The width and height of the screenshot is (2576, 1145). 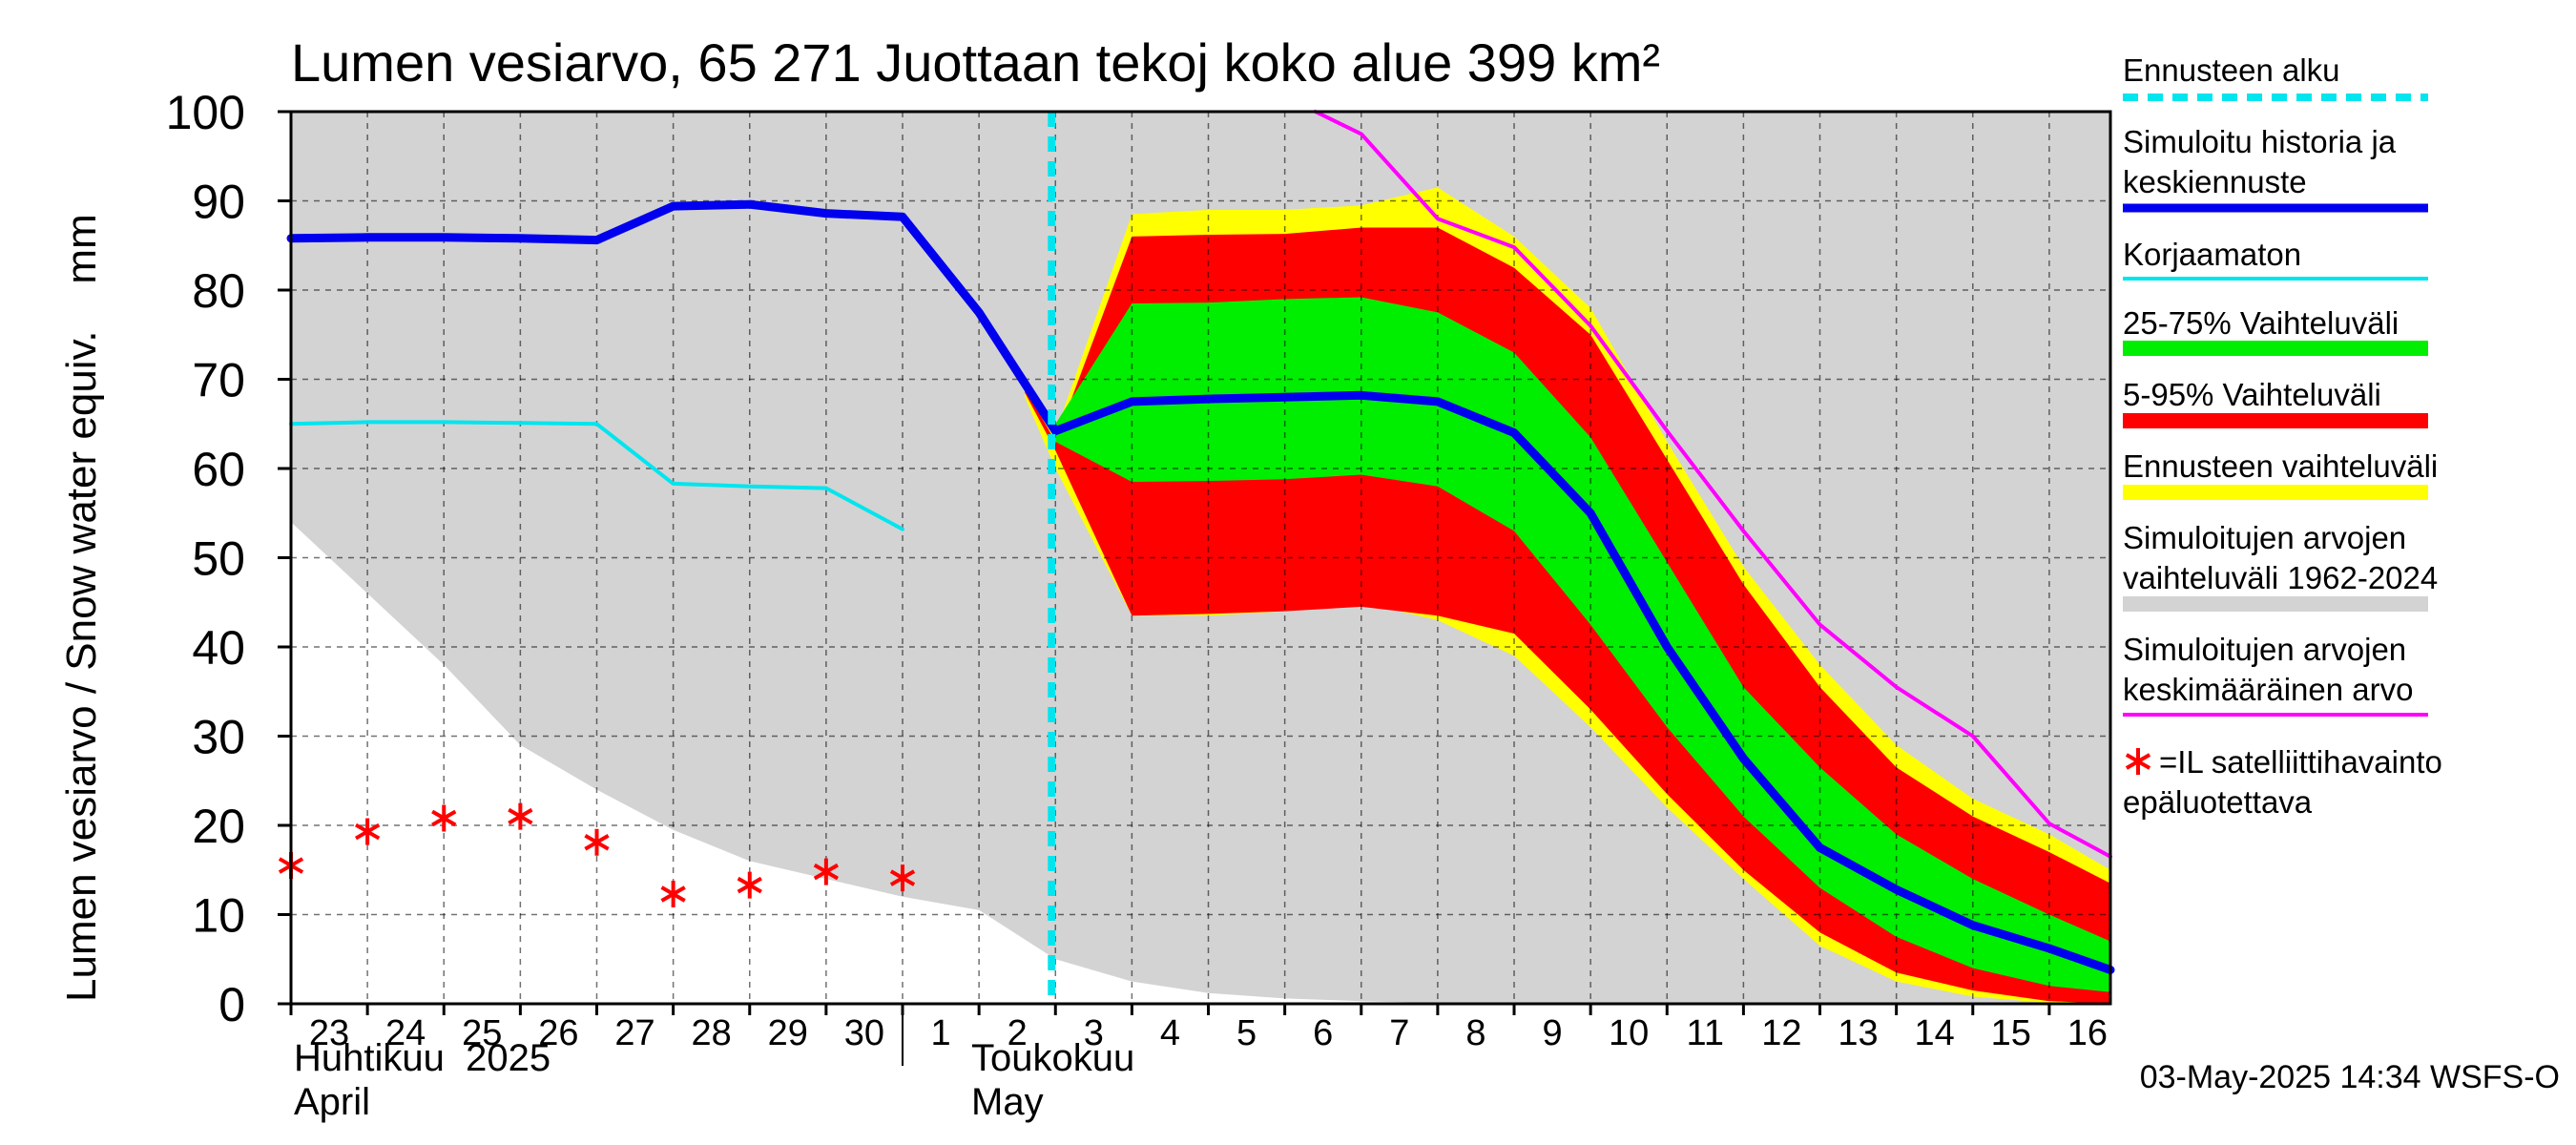 I want to click on x-tick-label: 6, so click(x=1323, y=1033).